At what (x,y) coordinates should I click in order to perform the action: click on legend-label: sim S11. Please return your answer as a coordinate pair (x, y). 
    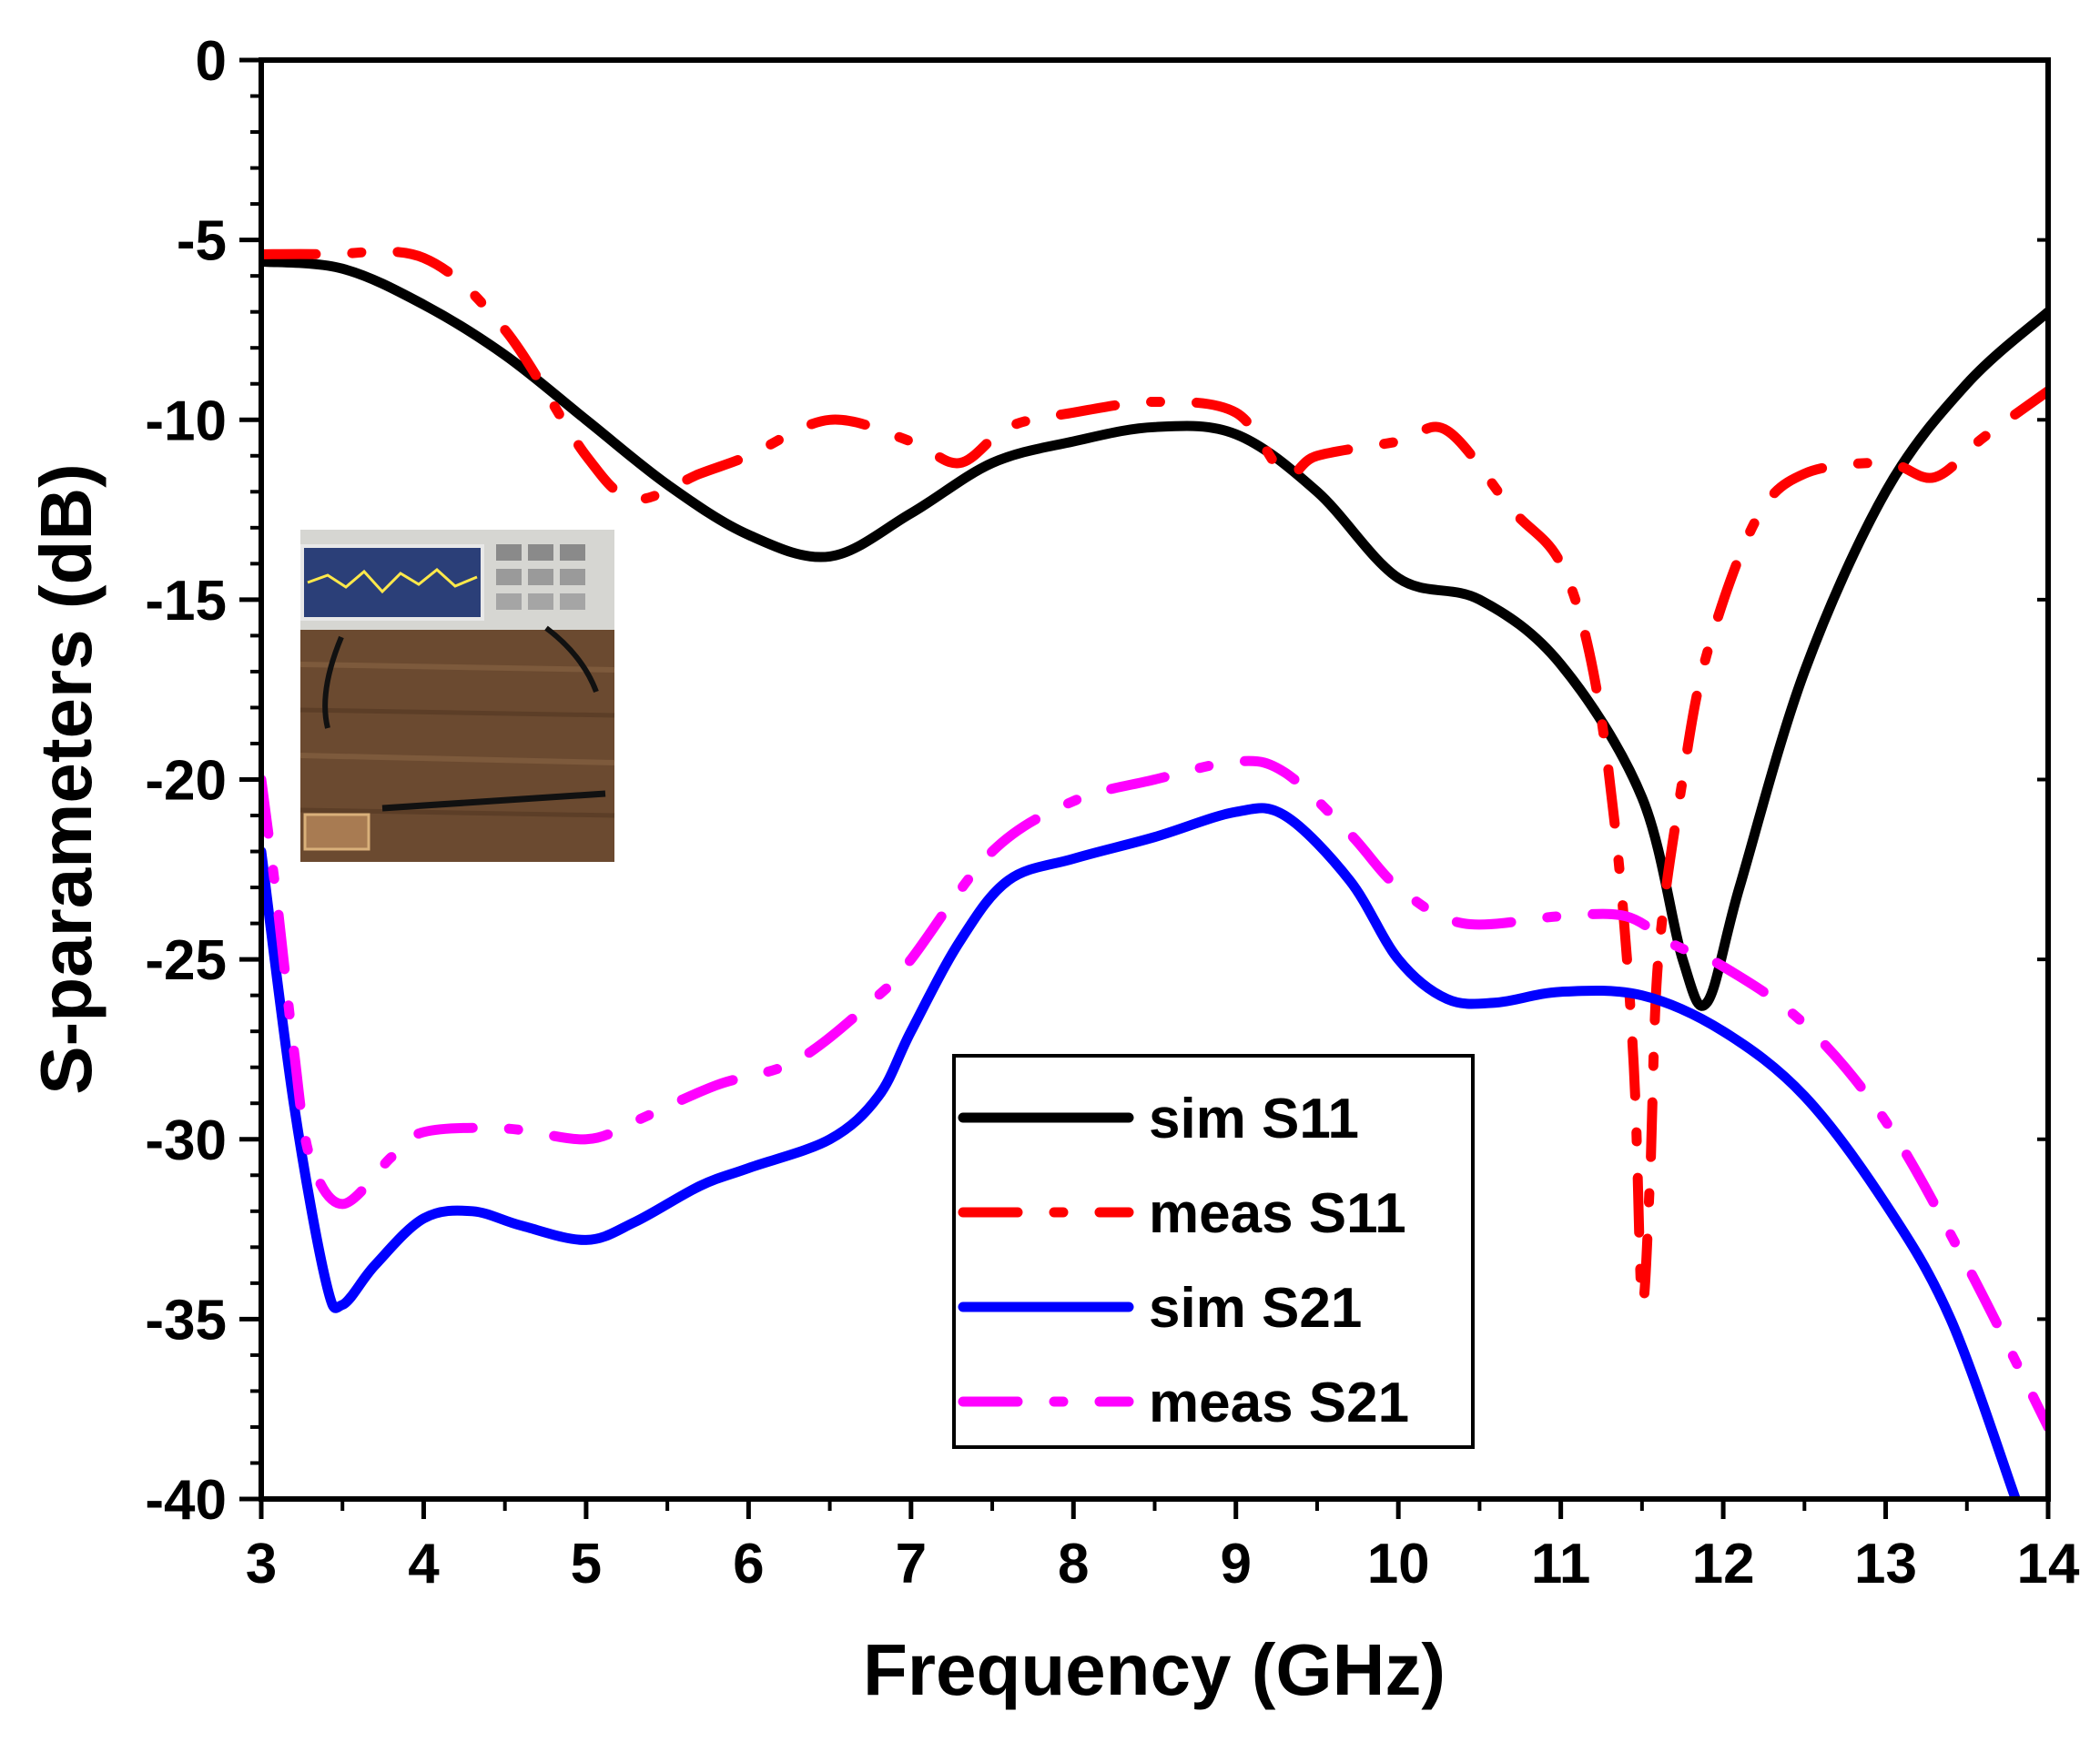
    Looking at the image, I should click on (1254, 1119).